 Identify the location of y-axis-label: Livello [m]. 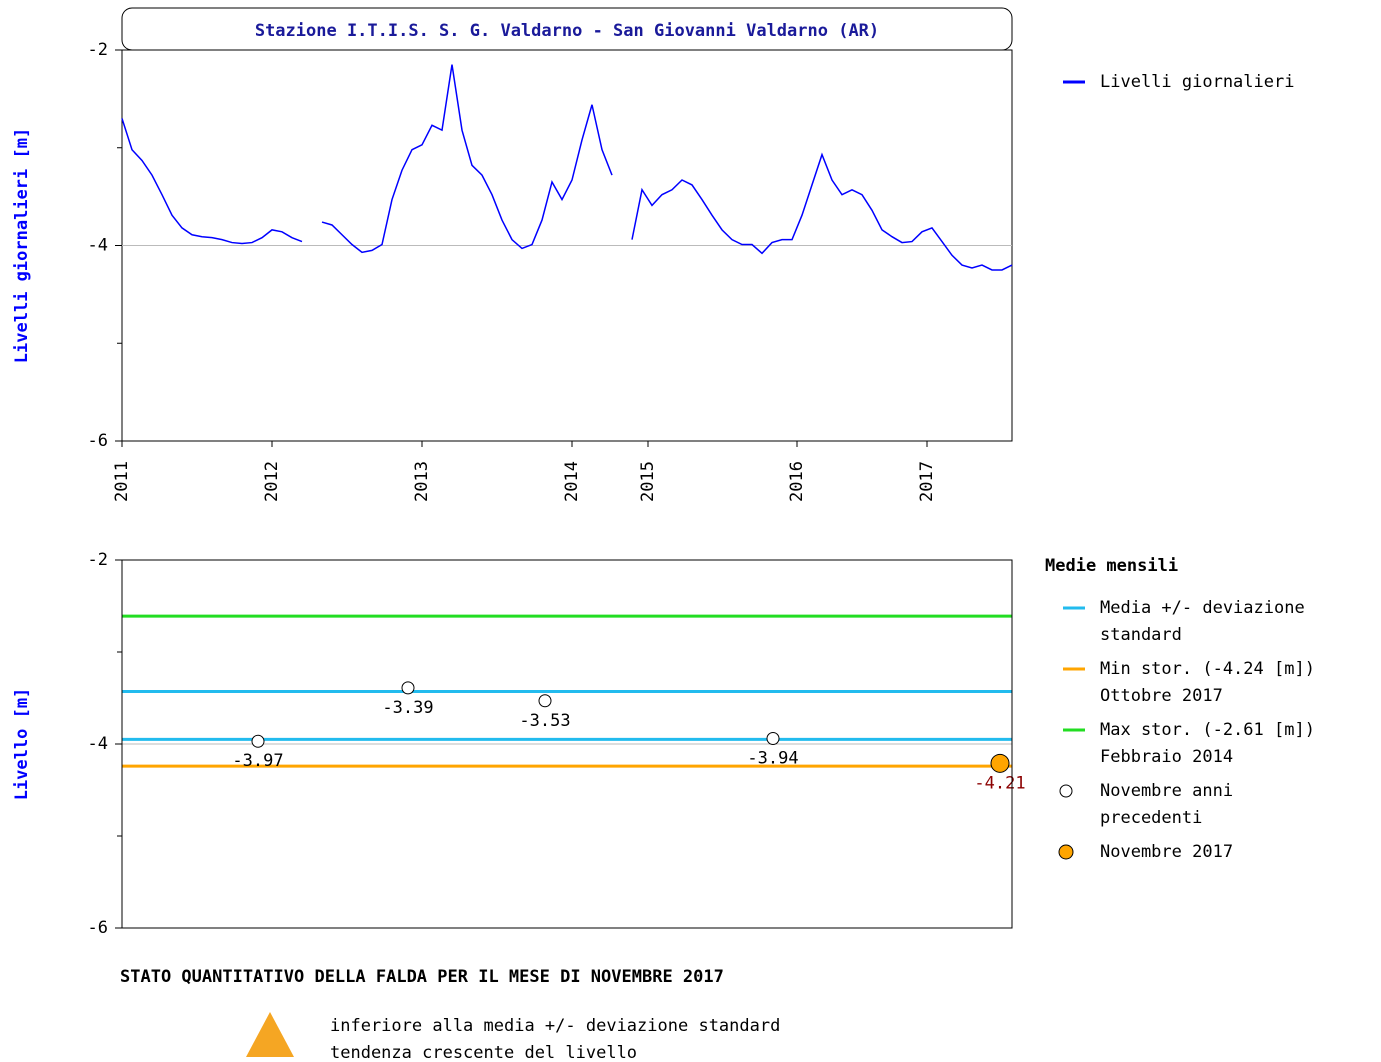
(22, 744).